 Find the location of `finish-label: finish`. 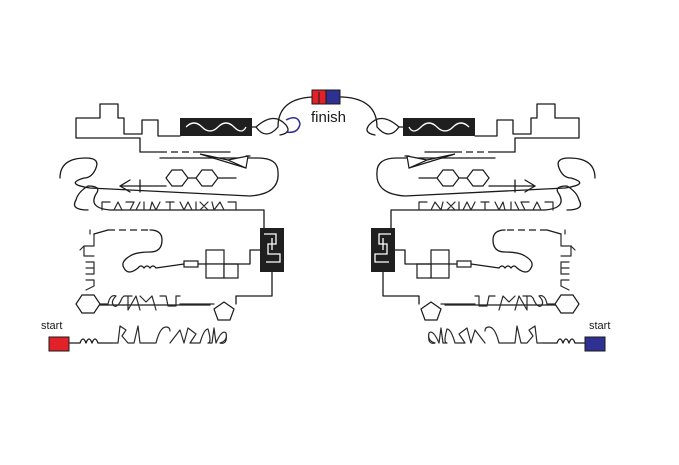

finish-label: finish is located at coordinates (329, 117).